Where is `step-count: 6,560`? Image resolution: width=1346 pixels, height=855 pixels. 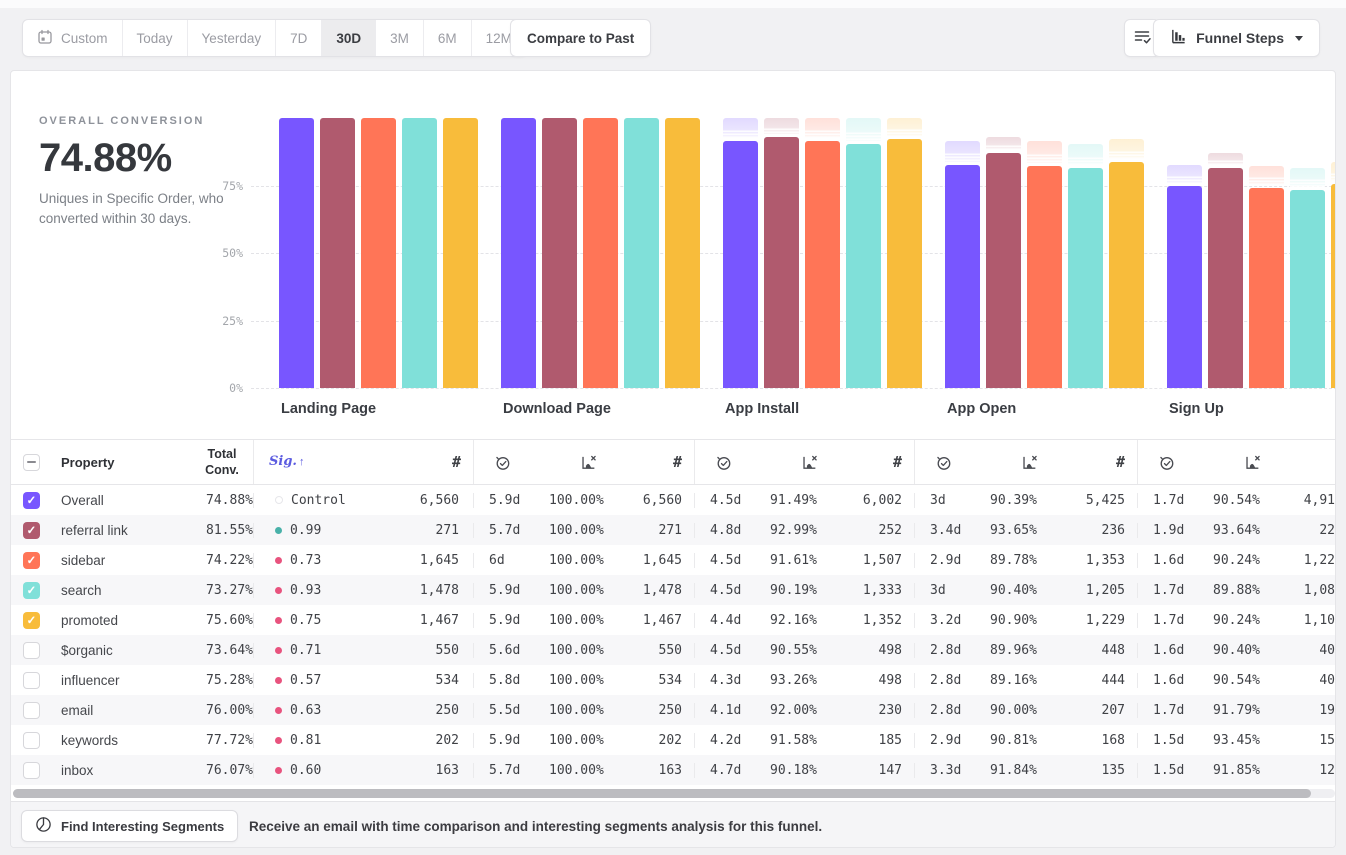
step-count: 6,560 is located at coordinates (662, 500).